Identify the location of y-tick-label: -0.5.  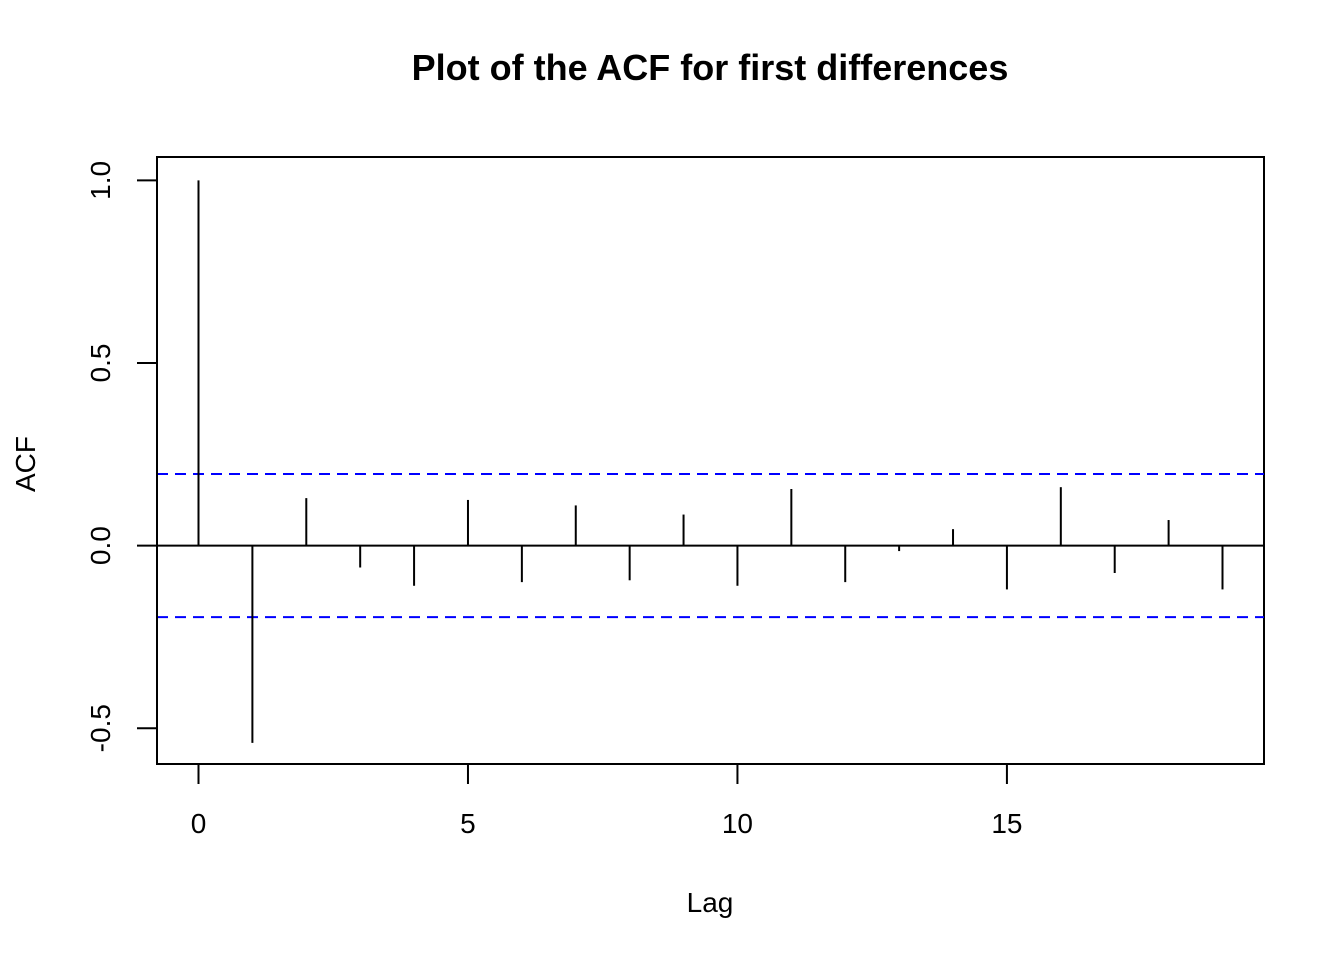
(100, 728).